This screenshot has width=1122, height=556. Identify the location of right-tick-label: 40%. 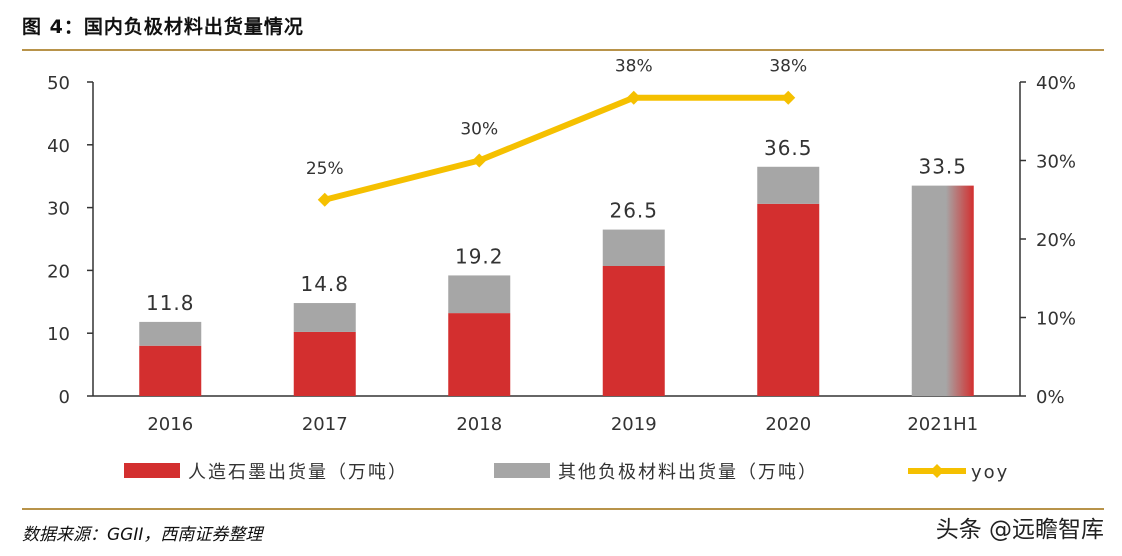
(1056, 83).